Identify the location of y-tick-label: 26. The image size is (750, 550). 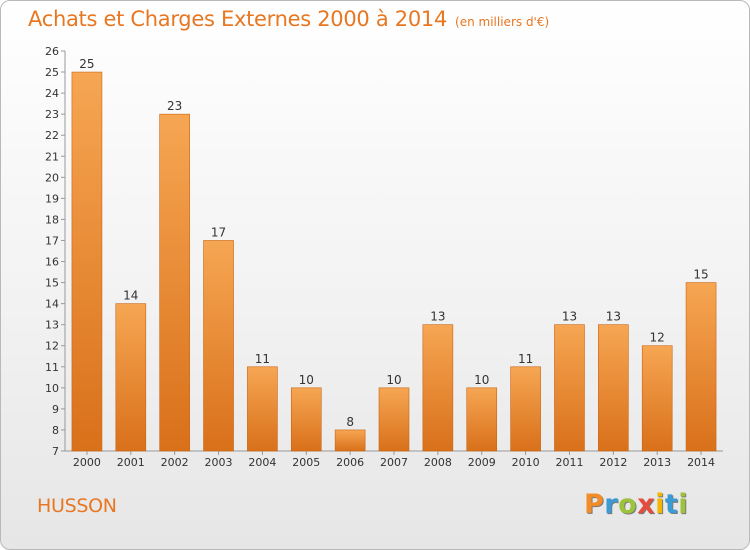
(52, 51).